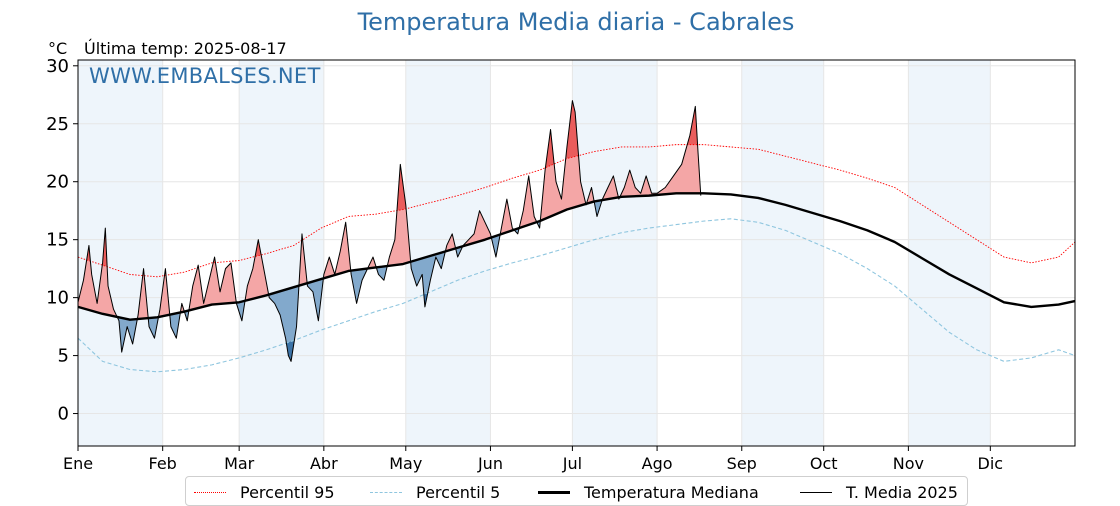 This screenshot has width=1120, height=506. I want to click on last-temperature-date: Última temp: 2025-08-17, so click(185, 48).